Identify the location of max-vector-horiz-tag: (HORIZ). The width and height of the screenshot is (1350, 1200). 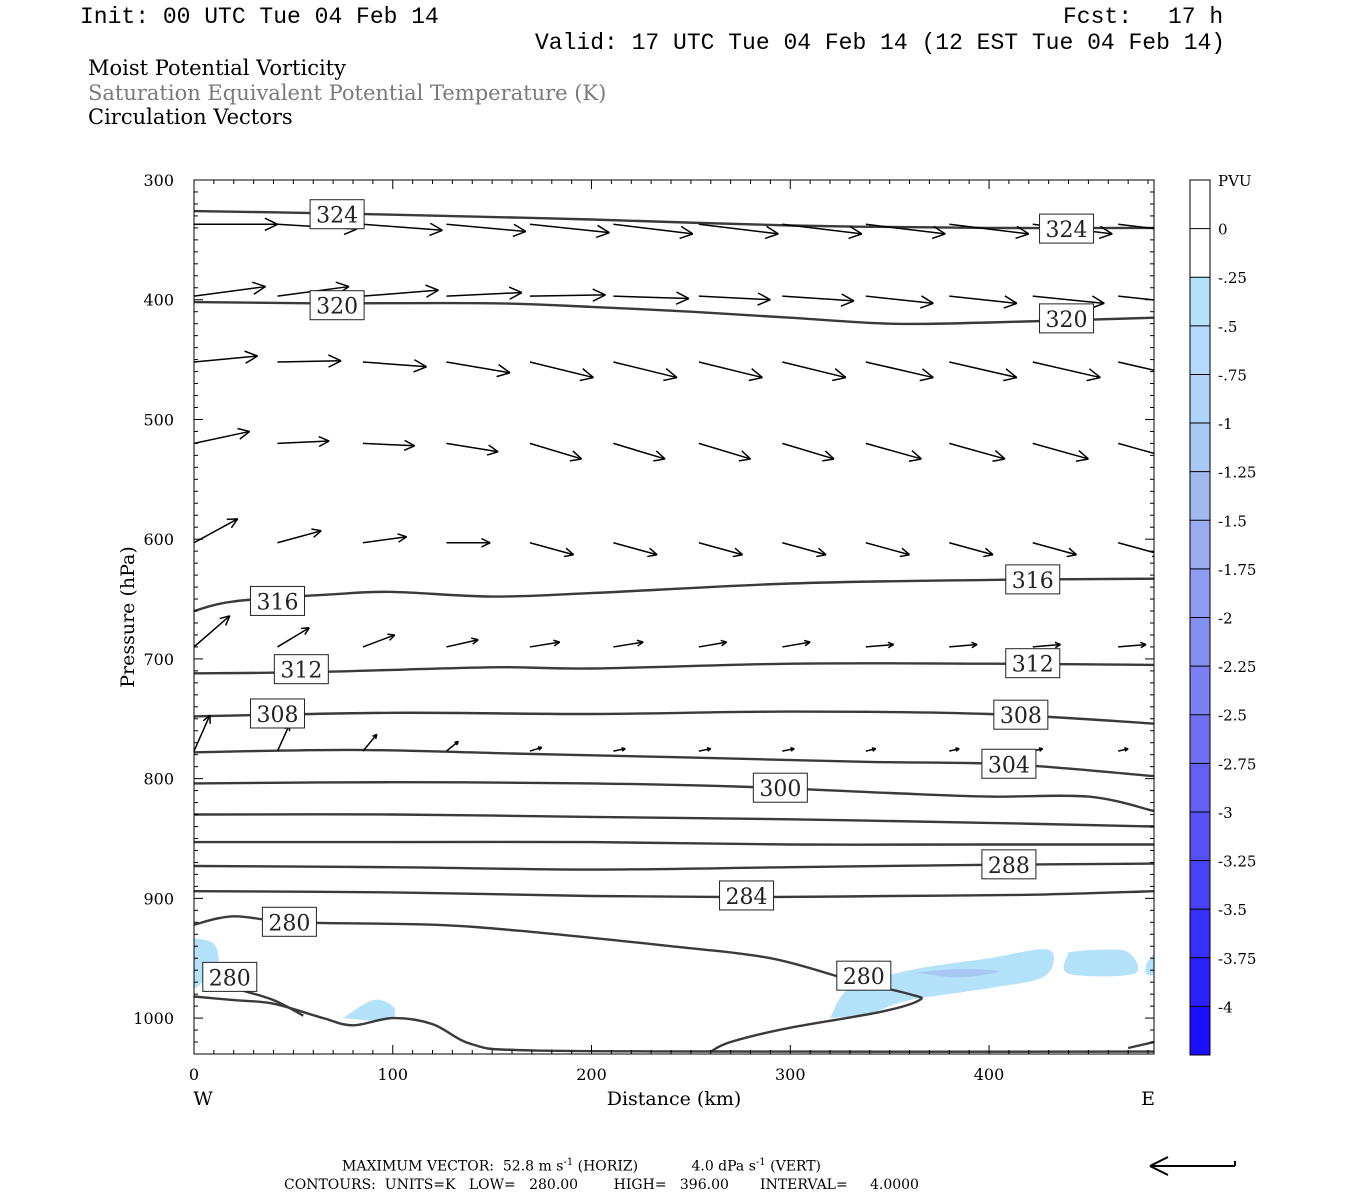
(608, 1166).